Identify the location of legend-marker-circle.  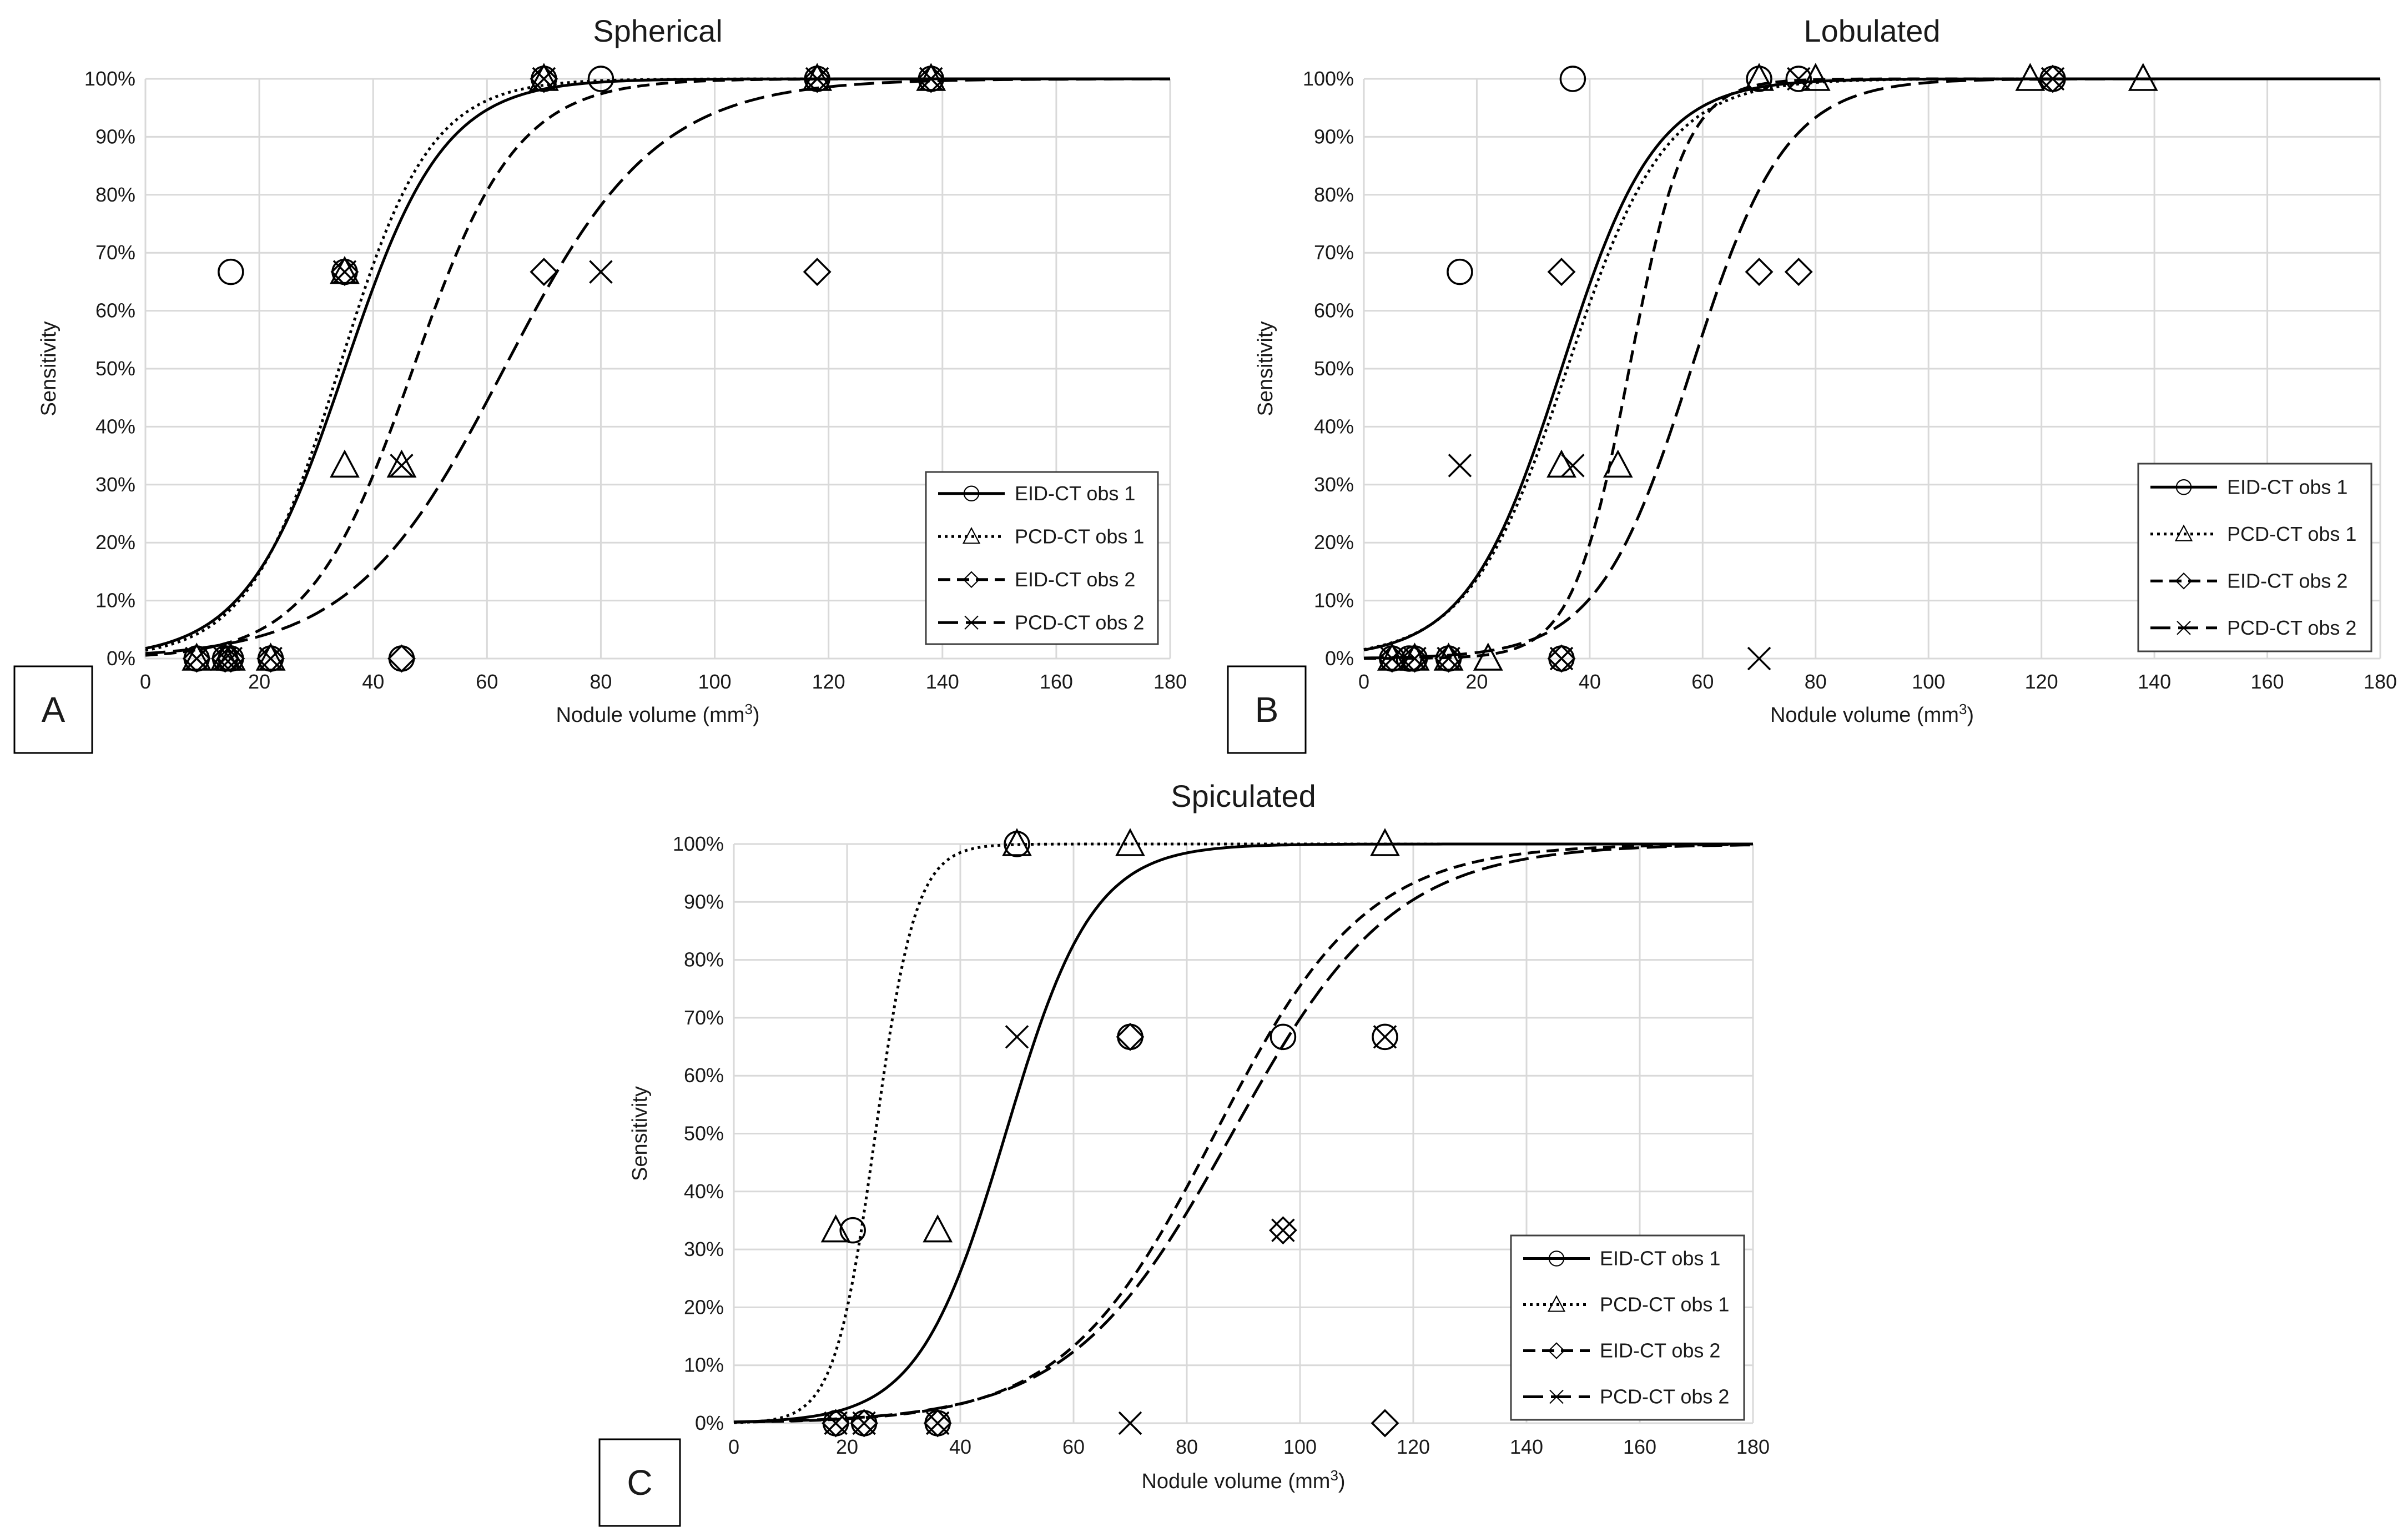
(972, 493).